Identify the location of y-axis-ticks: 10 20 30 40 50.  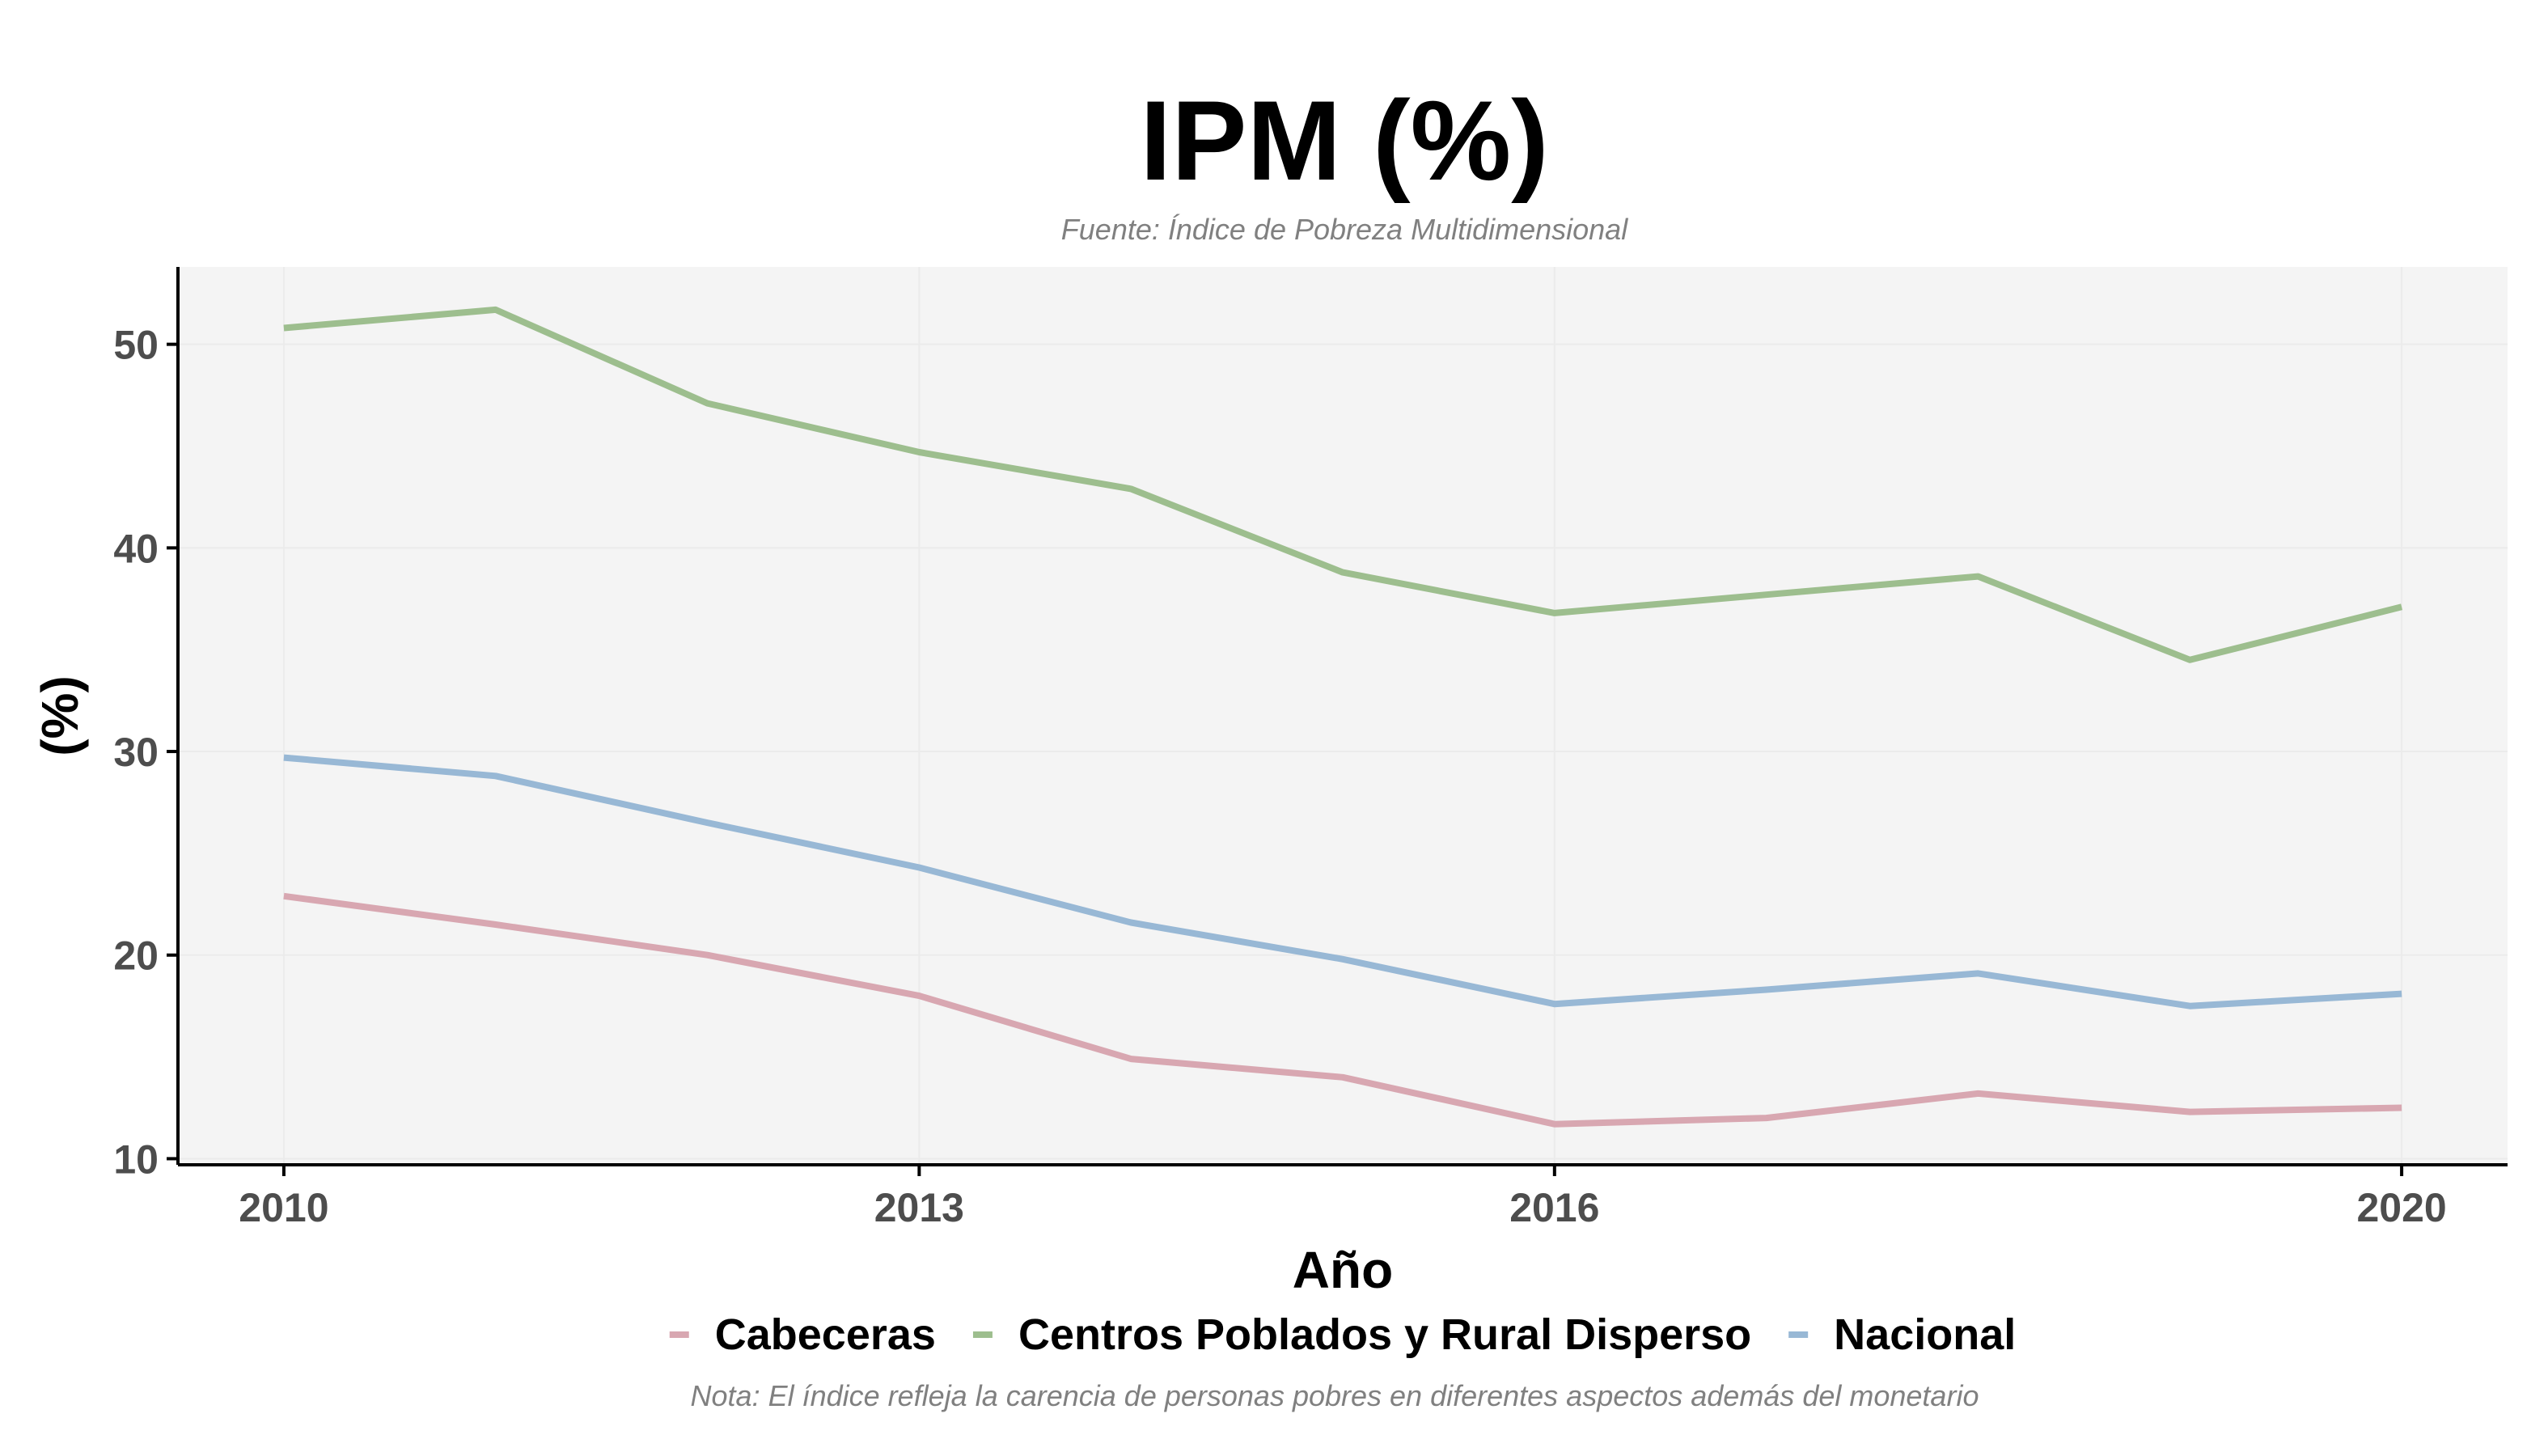
(145, 752).